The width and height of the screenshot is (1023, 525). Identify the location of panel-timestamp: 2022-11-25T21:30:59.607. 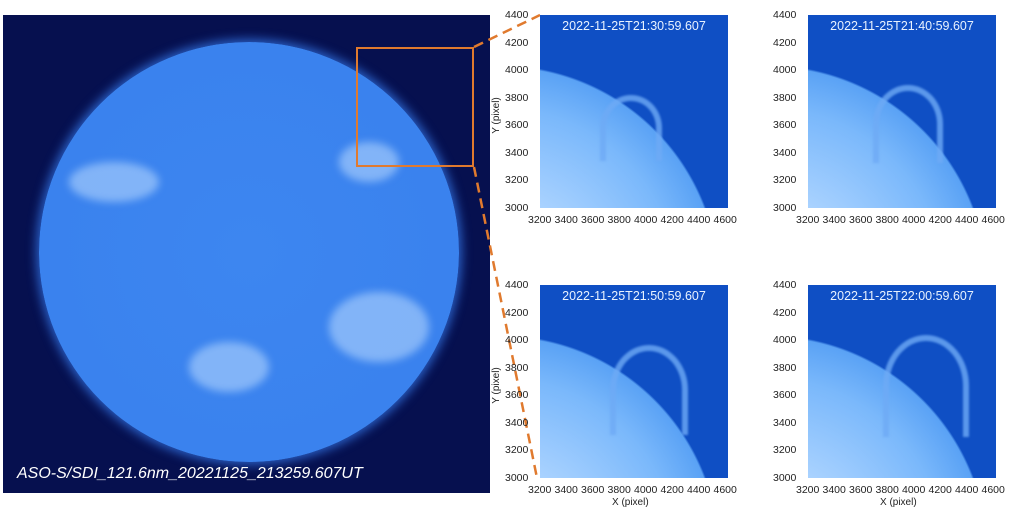
(634, 26).